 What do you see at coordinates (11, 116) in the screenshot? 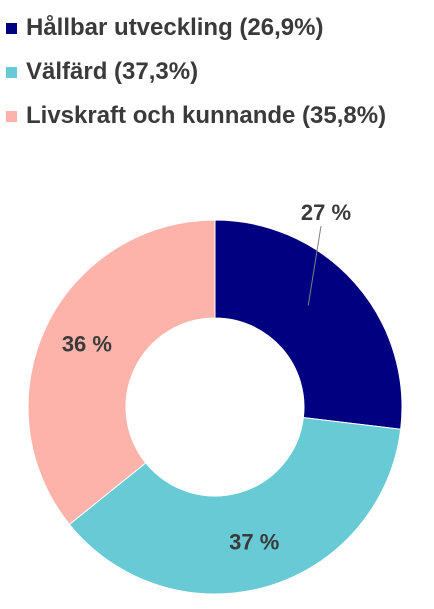
I see `legend-swatch-livskraft-och-kunnande` at bounding box center [11, 116].